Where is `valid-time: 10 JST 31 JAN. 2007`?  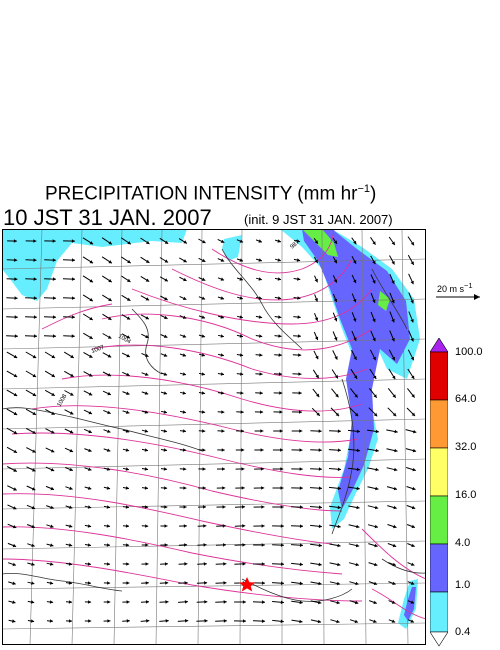
valid-time: 10 JST 31 JAN. 2007 is located at coordinates (107, 217).